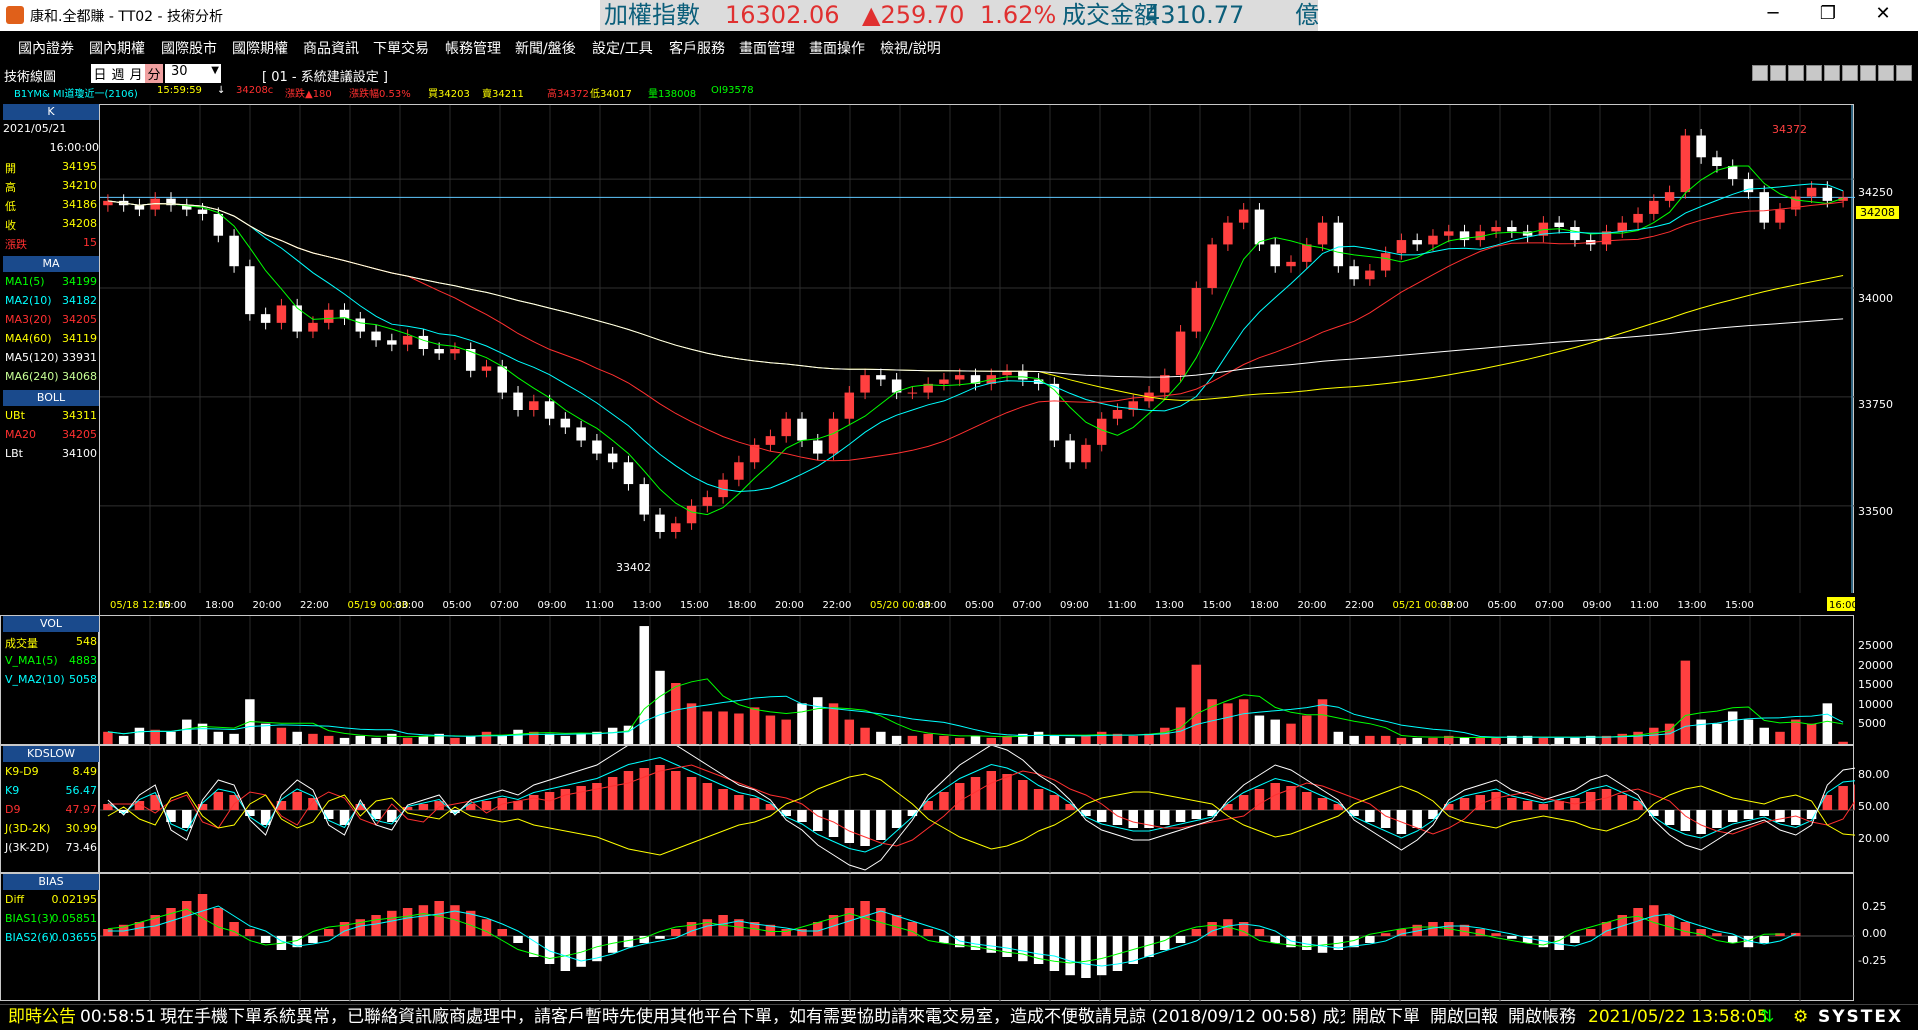 This screenshot has height=1030, width=1918. What do you see at coordinates (910, 49) in the screenshot?
I see `menu-item: 檢視/說明` at bounding box center [910, 49].